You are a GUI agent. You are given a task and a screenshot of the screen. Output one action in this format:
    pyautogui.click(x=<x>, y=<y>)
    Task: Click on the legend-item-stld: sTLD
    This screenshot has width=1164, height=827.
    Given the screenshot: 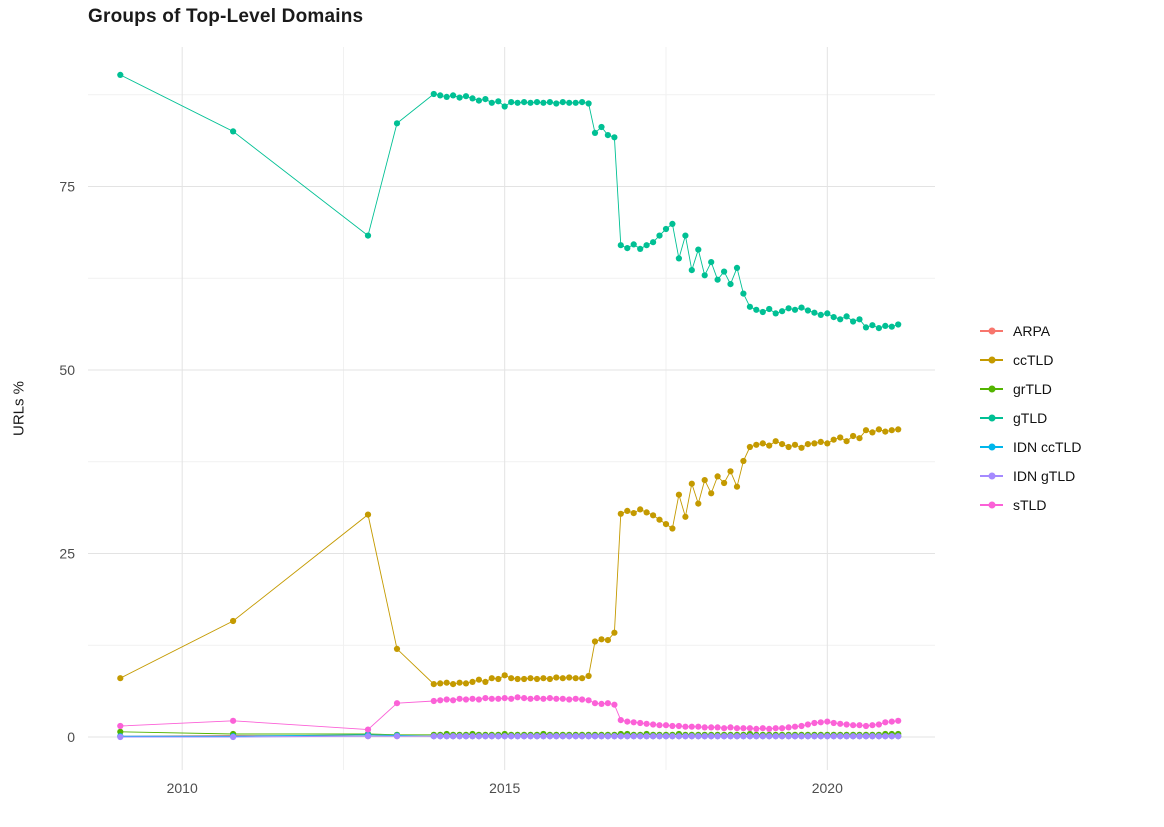 What is the action you would take?
    pyautogui.click(x=1030, y=504)
    